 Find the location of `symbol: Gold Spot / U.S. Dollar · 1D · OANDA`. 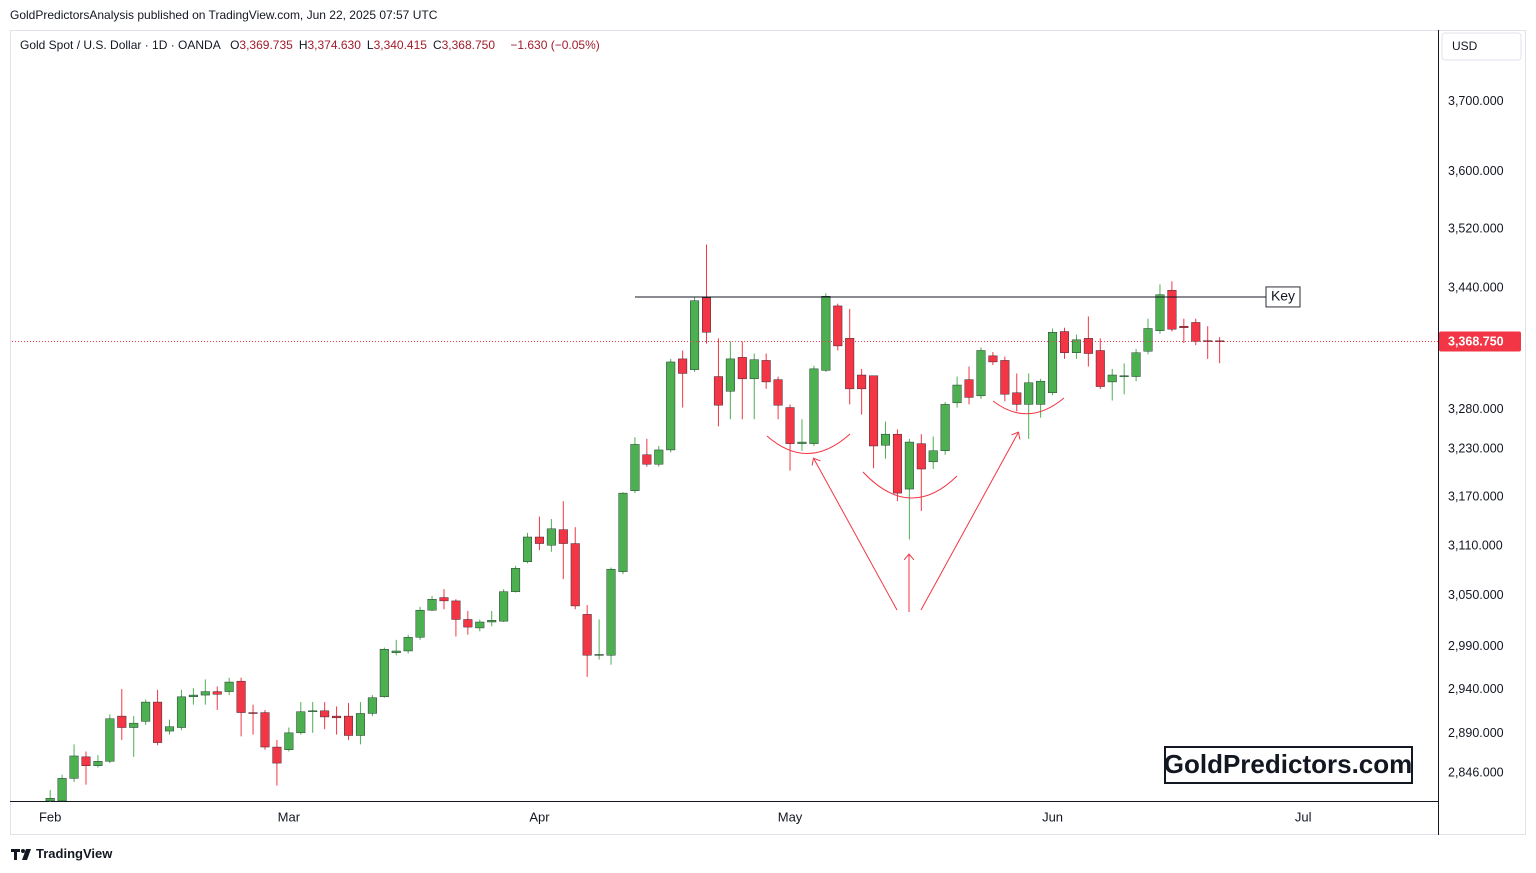

symbol: Gold Spot / U.S. Dollar · 1D · OANDA is located at coordinates (120, 45).